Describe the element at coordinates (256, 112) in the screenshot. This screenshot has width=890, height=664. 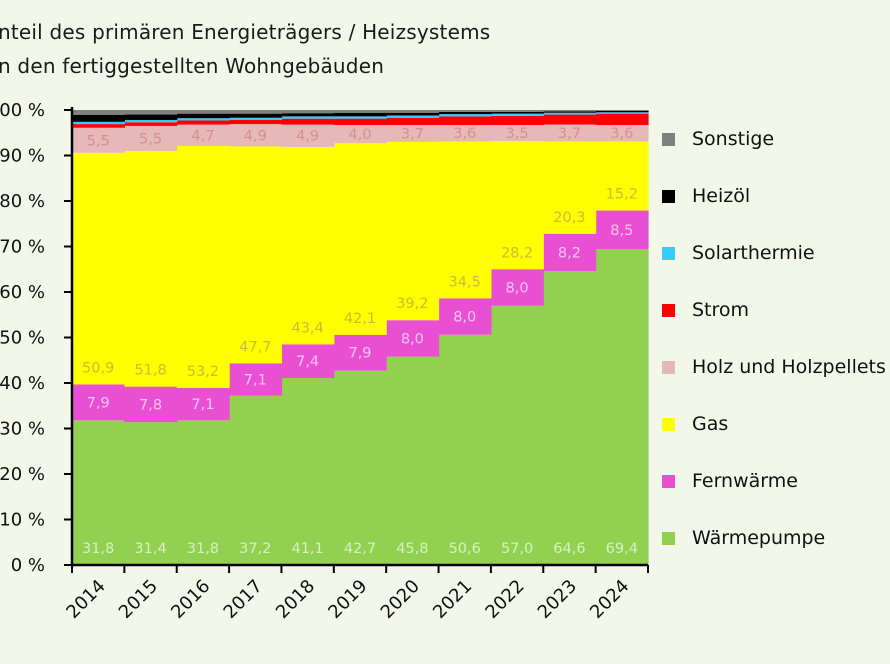
I see `bar-sonstige-2017` at that location.